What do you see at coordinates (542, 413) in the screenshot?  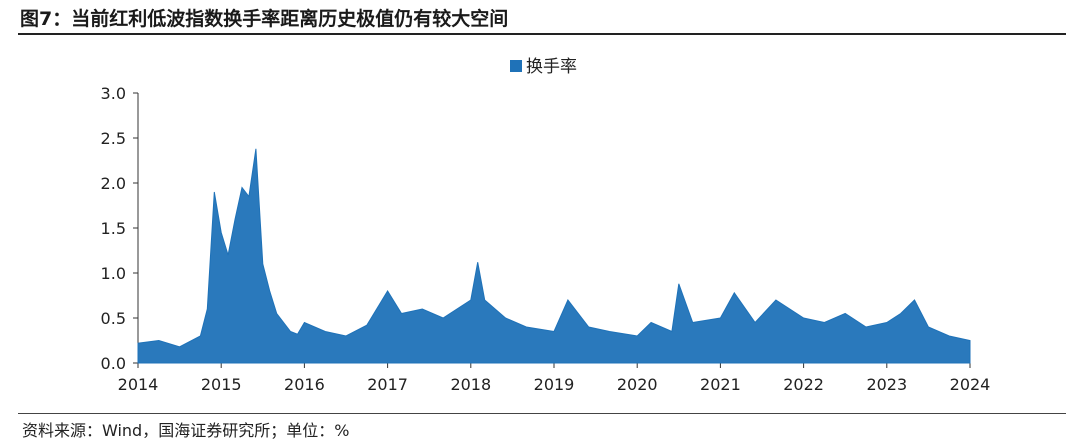 I see `source-rule` at bounding box center [542, 413].